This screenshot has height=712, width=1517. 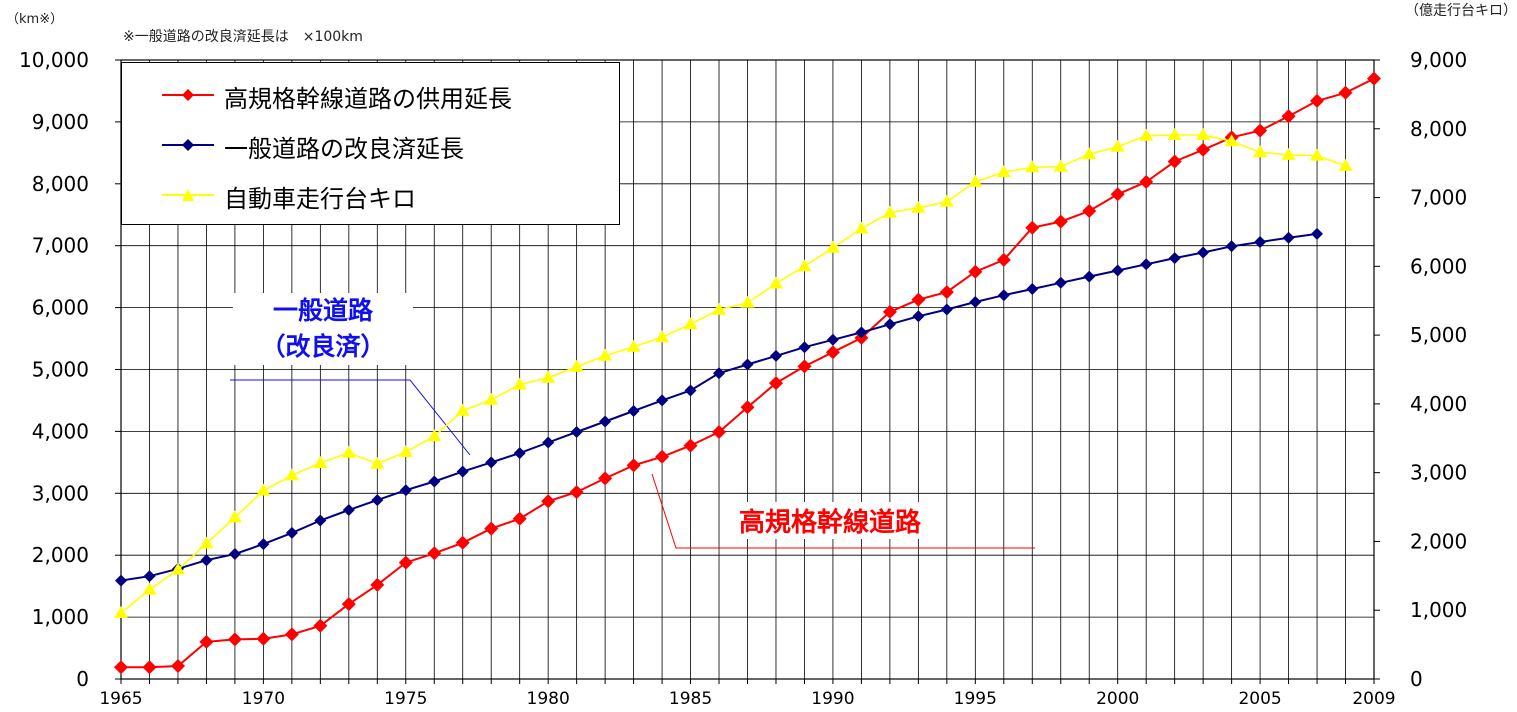 I want to click on y-left-tick-label: 2,000, so click(x=60, y=555).